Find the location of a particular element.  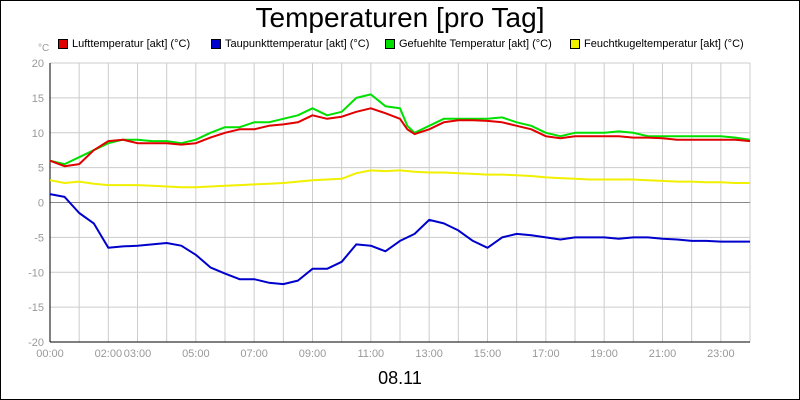

legend-item-feuchtkugeltemperatur: Feuchtkugeltemperatur [akt] (°C) is located at coordinates (657, 44).